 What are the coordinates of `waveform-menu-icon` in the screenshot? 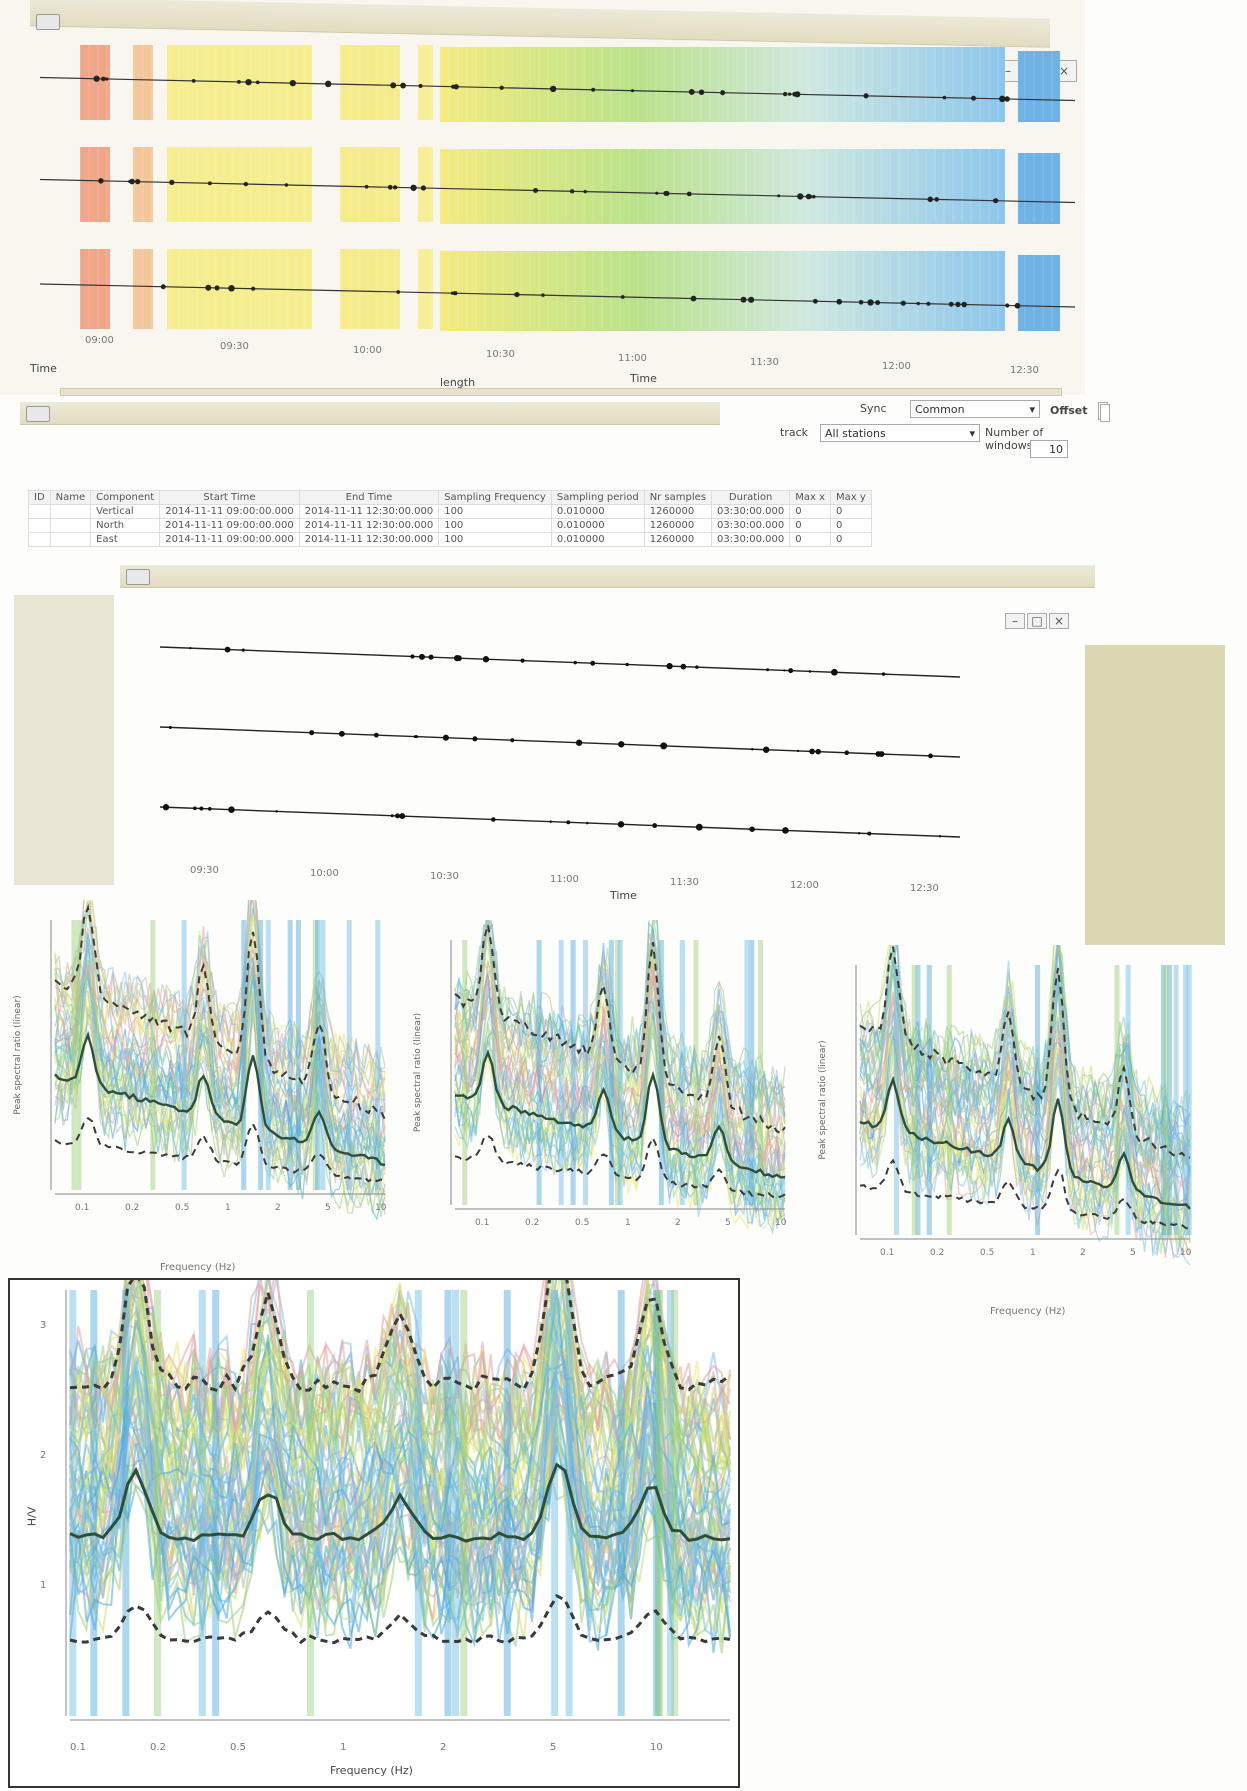 It's located at (138, 577).